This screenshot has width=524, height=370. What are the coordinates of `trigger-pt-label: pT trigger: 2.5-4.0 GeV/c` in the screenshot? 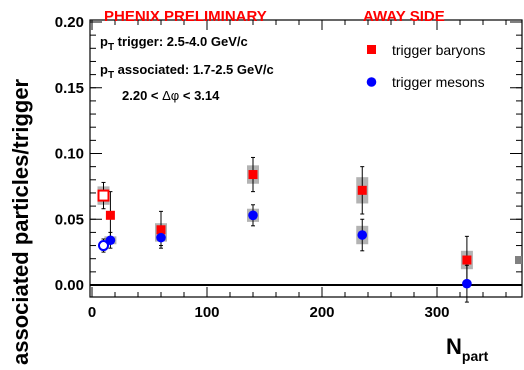 It's located at (174, 43).